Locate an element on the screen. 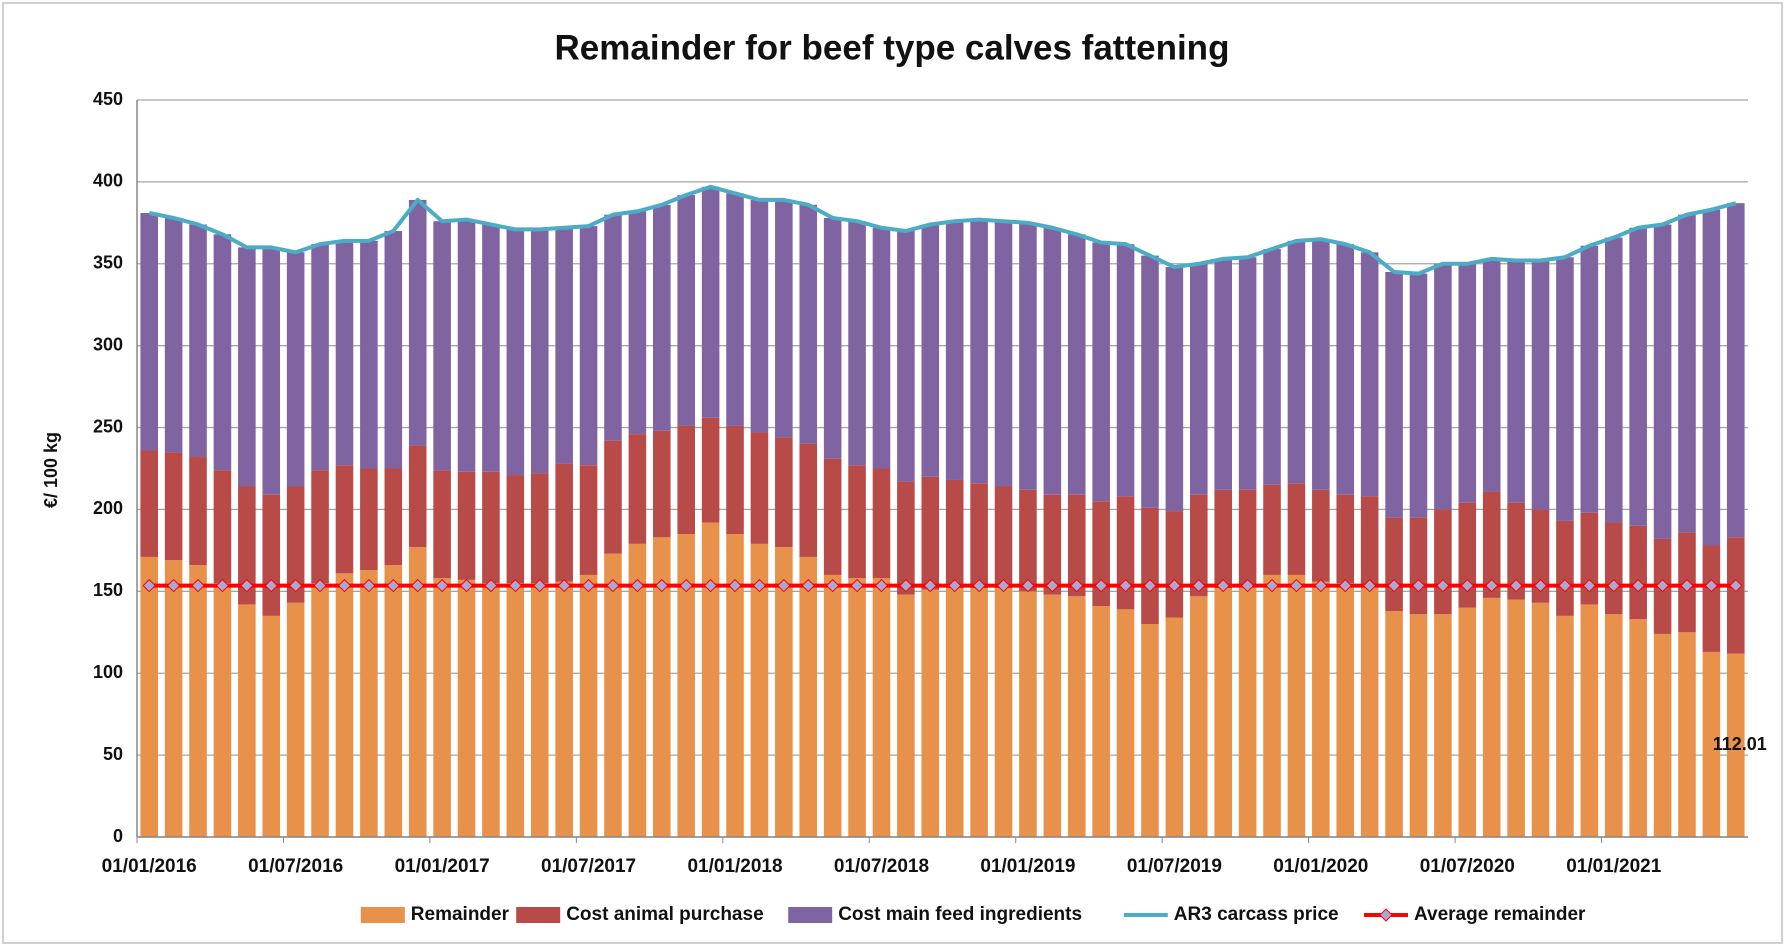 Image resolution: width=1785 pixels, height=951 pixels. legend-label: Cost animal purchase is located at coordinates (664, 914).